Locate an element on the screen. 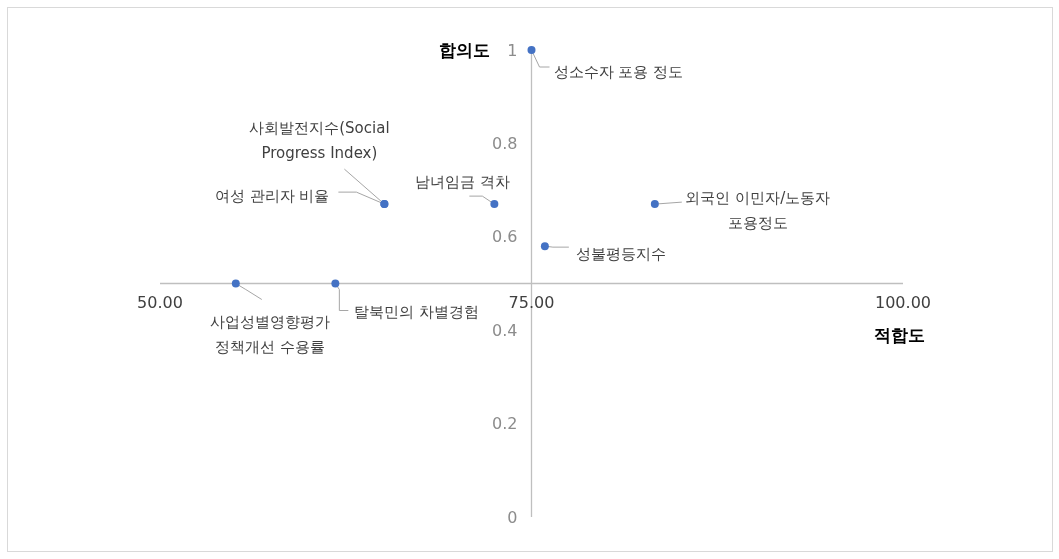 The image size is (1059, 559). annotation: 외국인 이민자/노동자 포용정도 is located at coordinates (758, 211).